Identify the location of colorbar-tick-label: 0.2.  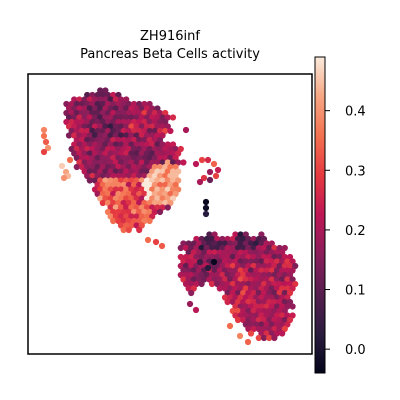
(355, 231).